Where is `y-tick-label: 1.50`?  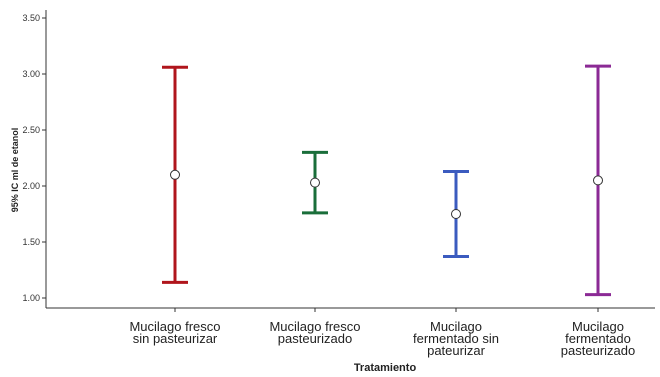 y-tick-label: 1.50 is located at coordinates (31, 242).